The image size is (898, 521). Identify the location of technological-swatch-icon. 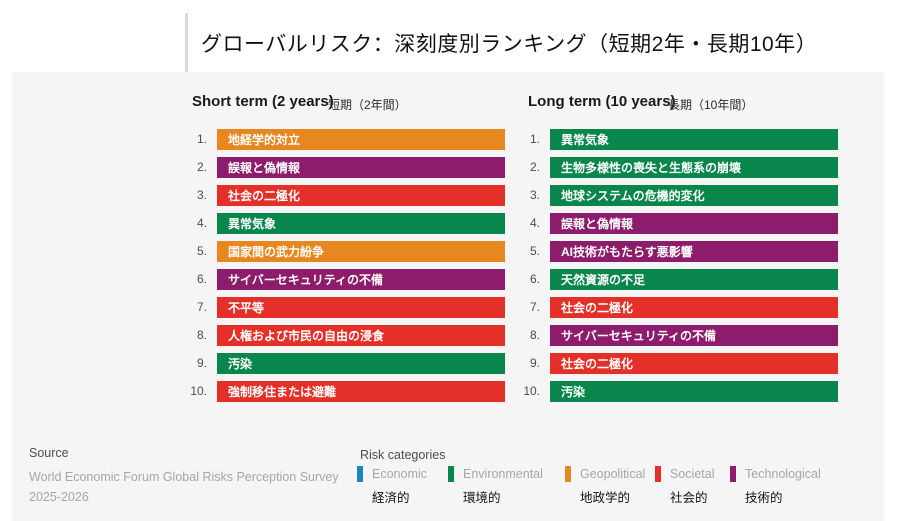
(733, 474).